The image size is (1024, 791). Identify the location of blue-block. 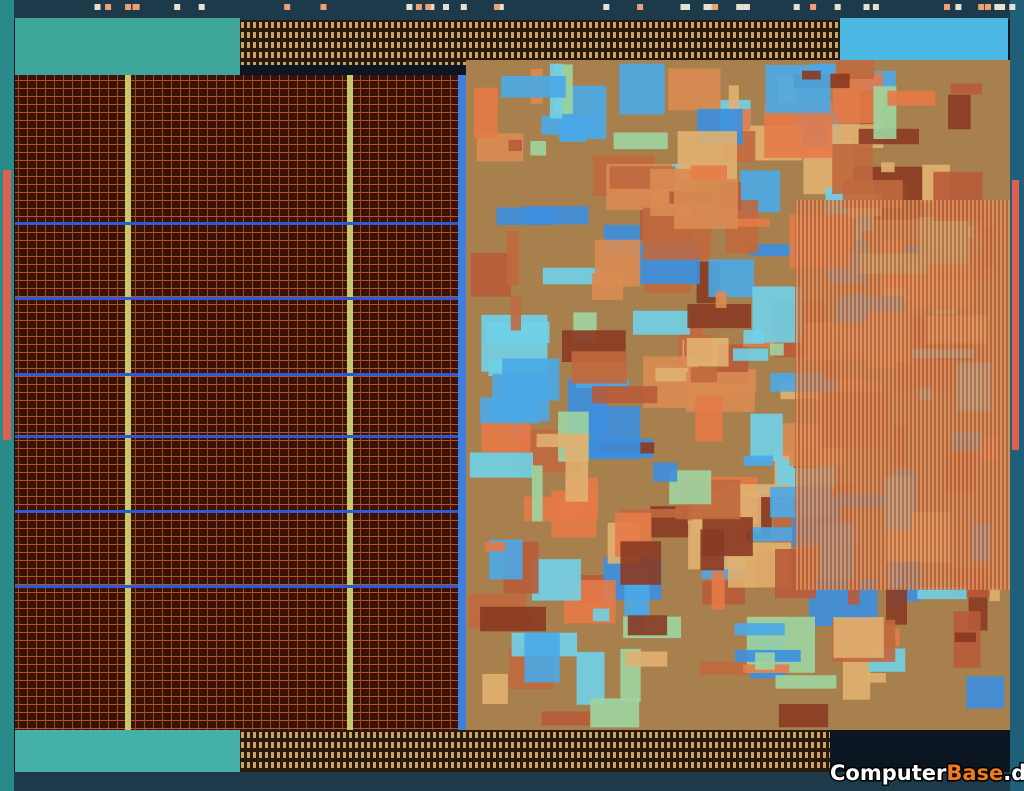
(924, 40).